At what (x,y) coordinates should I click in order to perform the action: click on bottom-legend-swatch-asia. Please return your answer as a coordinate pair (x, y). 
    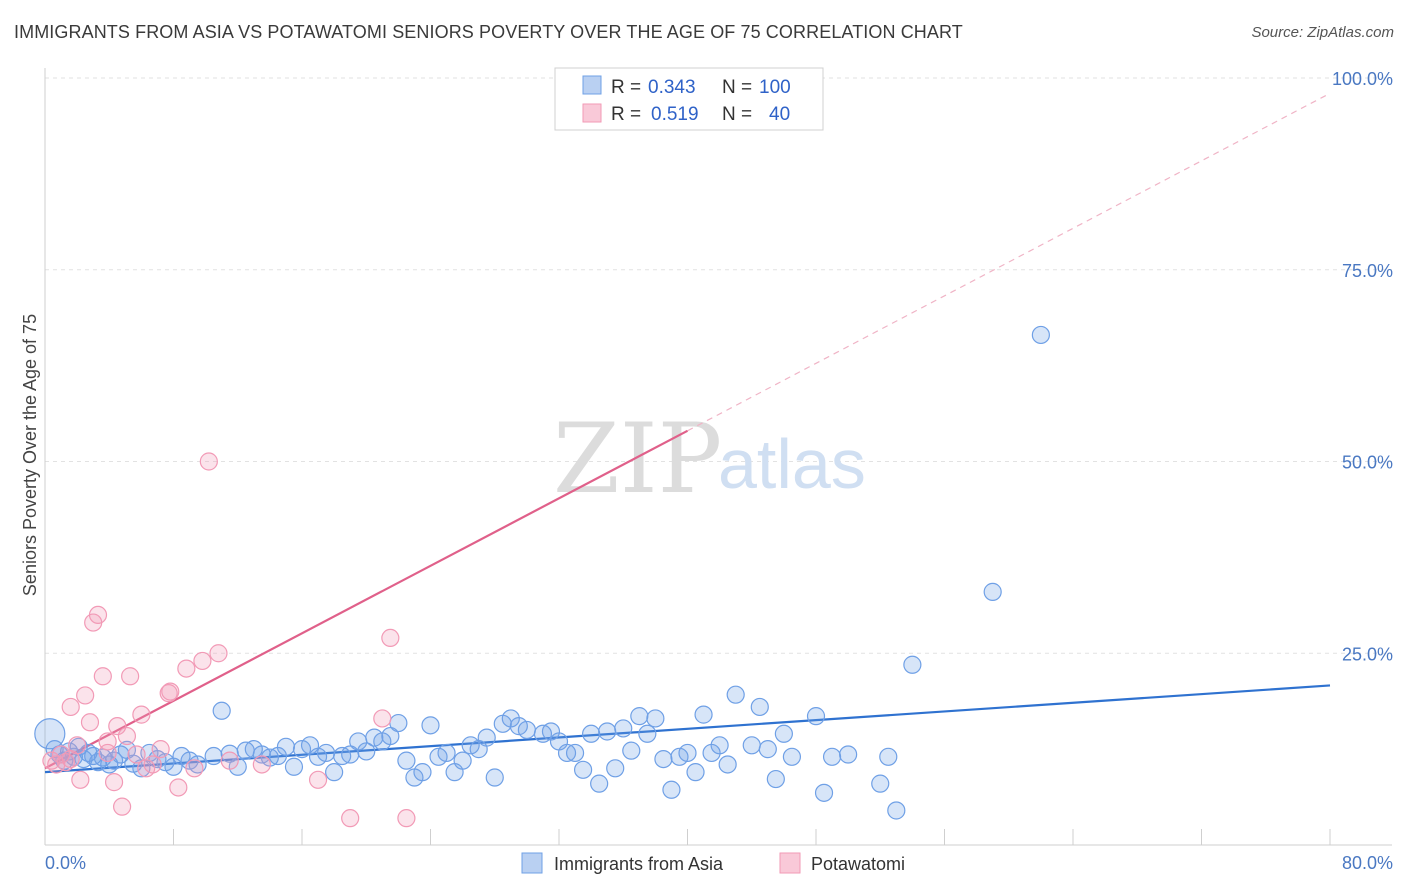
    Looking at the image, I should click on (532, 863).